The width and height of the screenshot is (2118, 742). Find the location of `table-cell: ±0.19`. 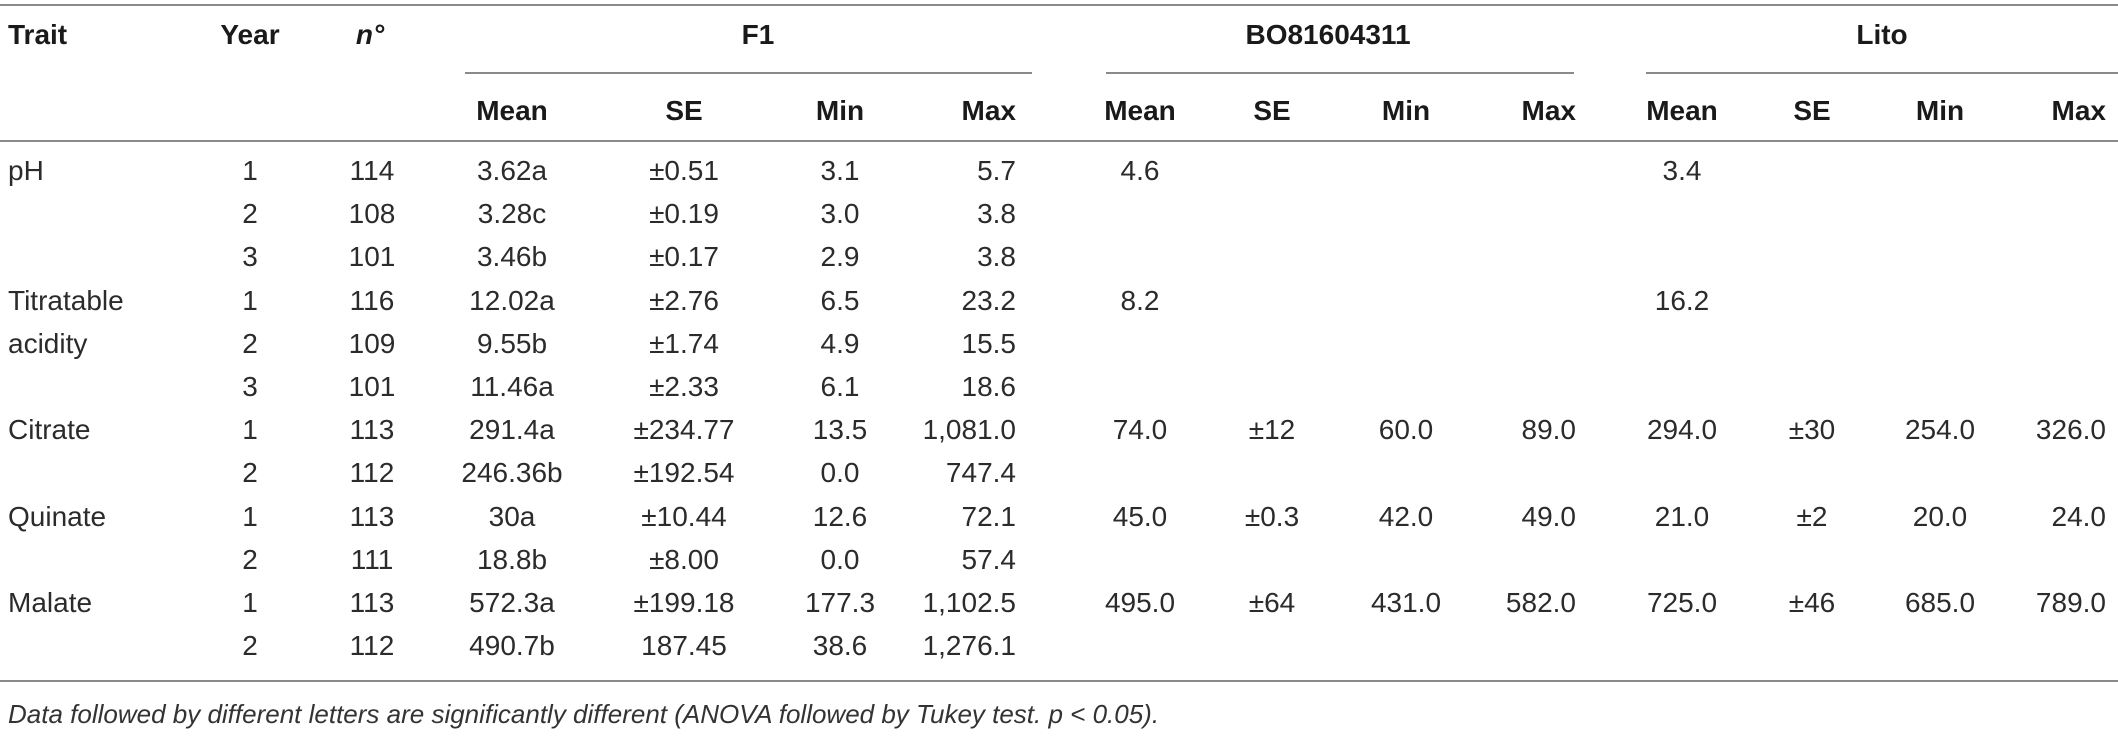

table-cell: ±0.19 is located at coordinates (684, 214).